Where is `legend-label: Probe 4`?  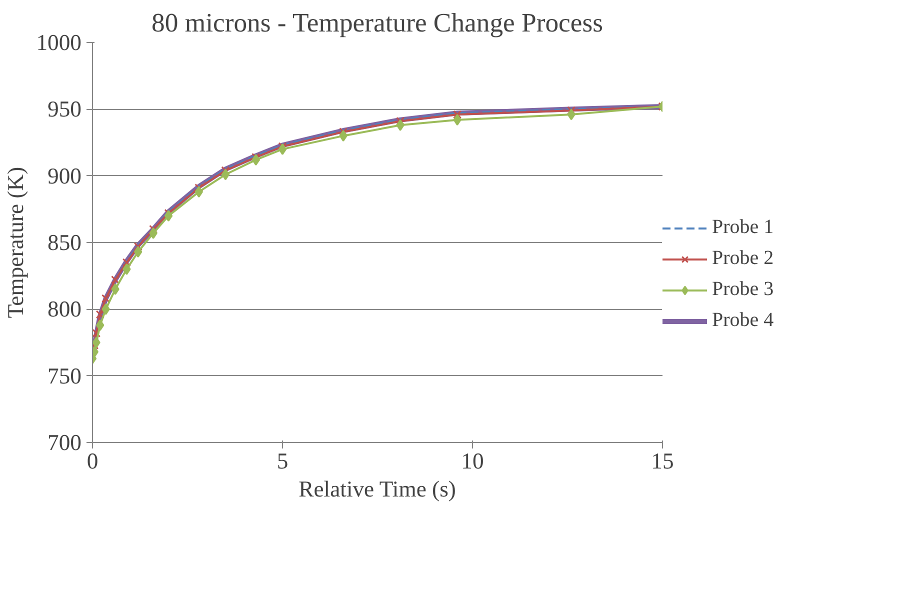
legend-label: Probe 4 is located at coordinates (743, 320).